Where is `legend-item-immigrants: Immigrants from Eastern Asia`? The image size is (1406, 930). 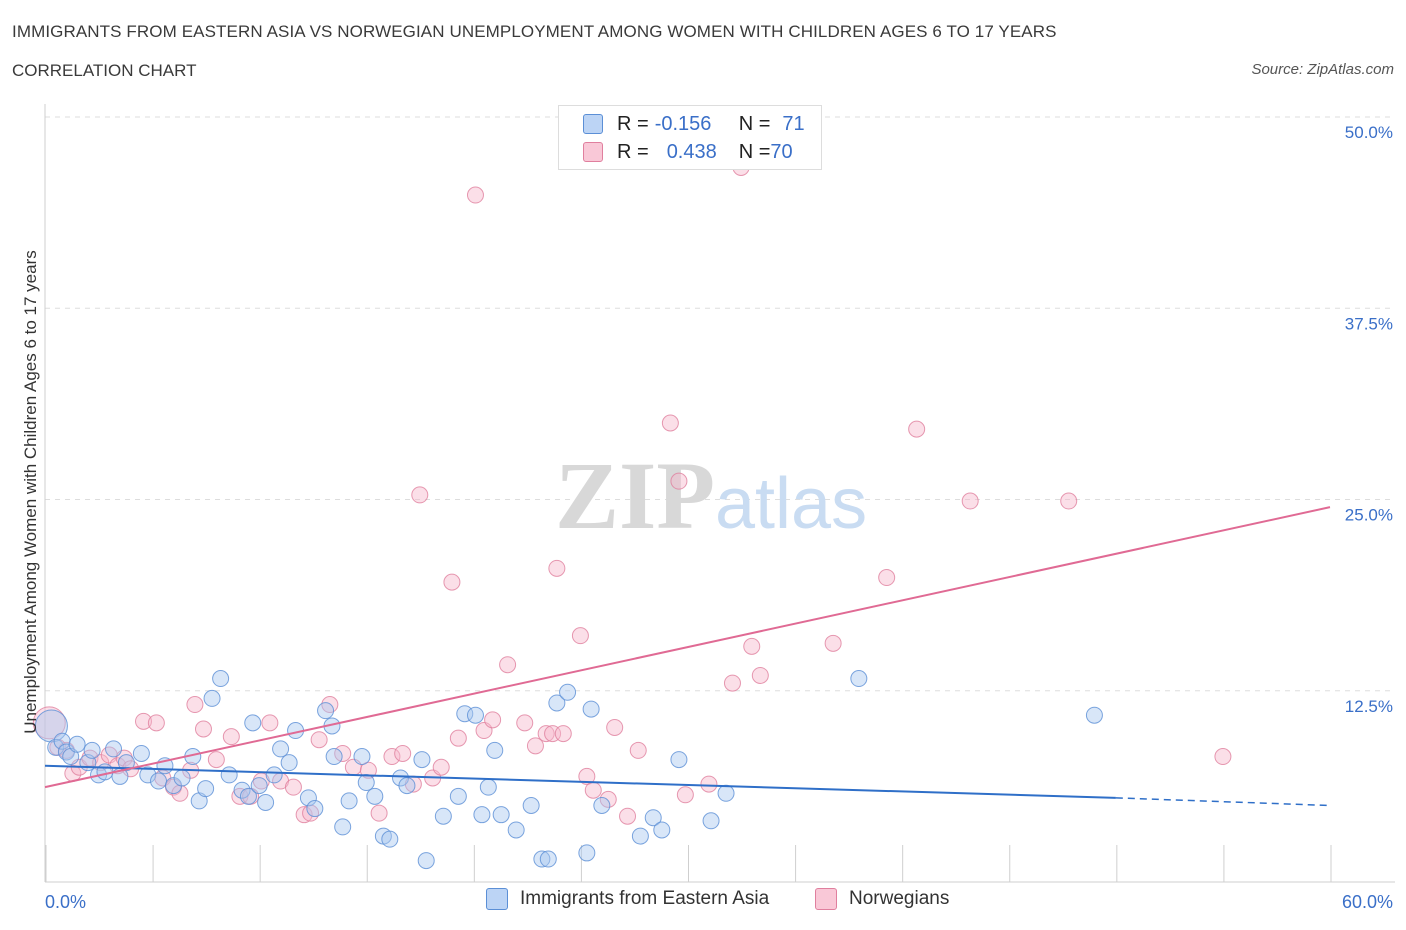 legend-item-immigrants: Immigrants from Eastern Asia is located at coordinates (627, 899).